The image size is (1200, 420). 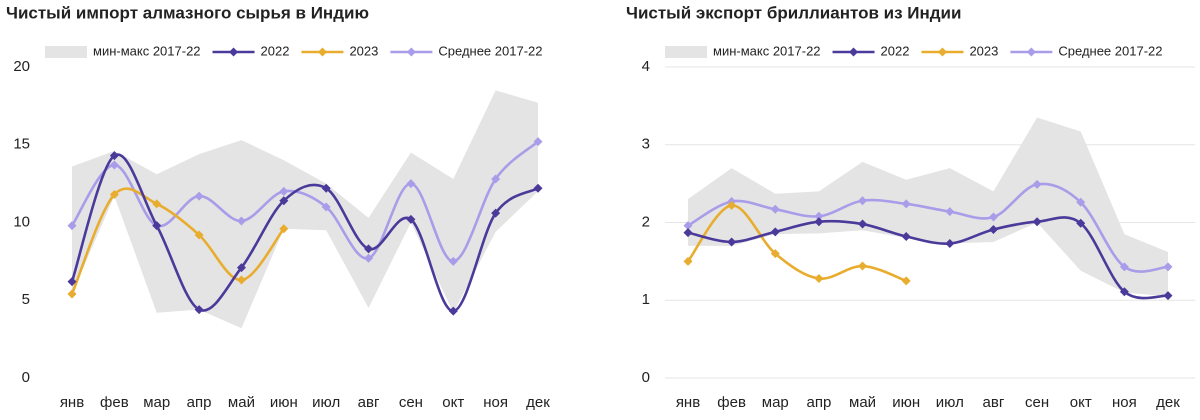 What do you see at coordinates (862, 402) in the screenshot?
I see `x-tick-label: май` at bounding box center [862, 402].